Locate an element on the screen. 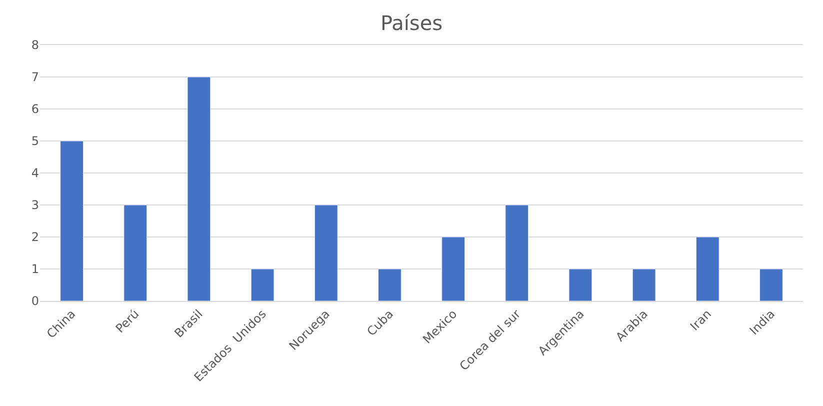  y-tick-label: 5 is located at coordinates (35, 141).